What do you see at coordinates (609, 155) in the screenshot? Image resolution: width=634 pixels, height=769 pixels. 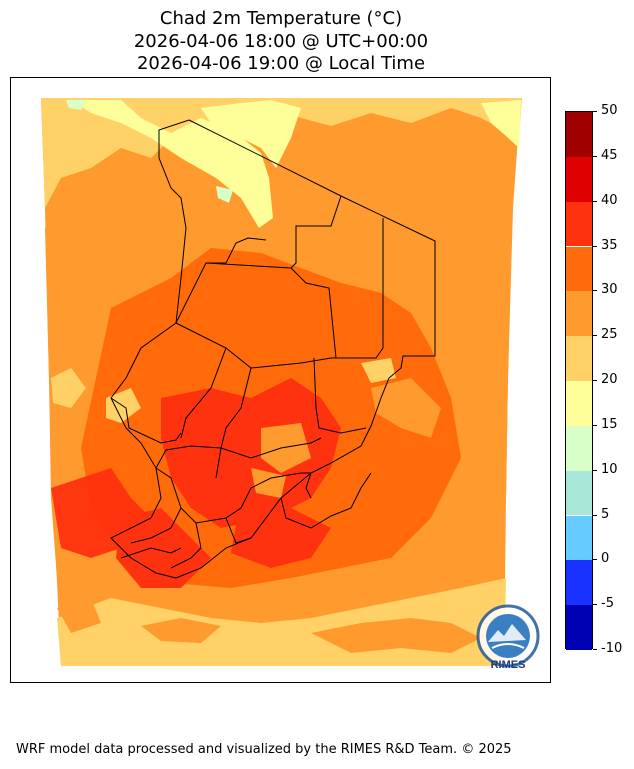 I see `colorbar-tick-label: 45` at bounding box center [609, 155].